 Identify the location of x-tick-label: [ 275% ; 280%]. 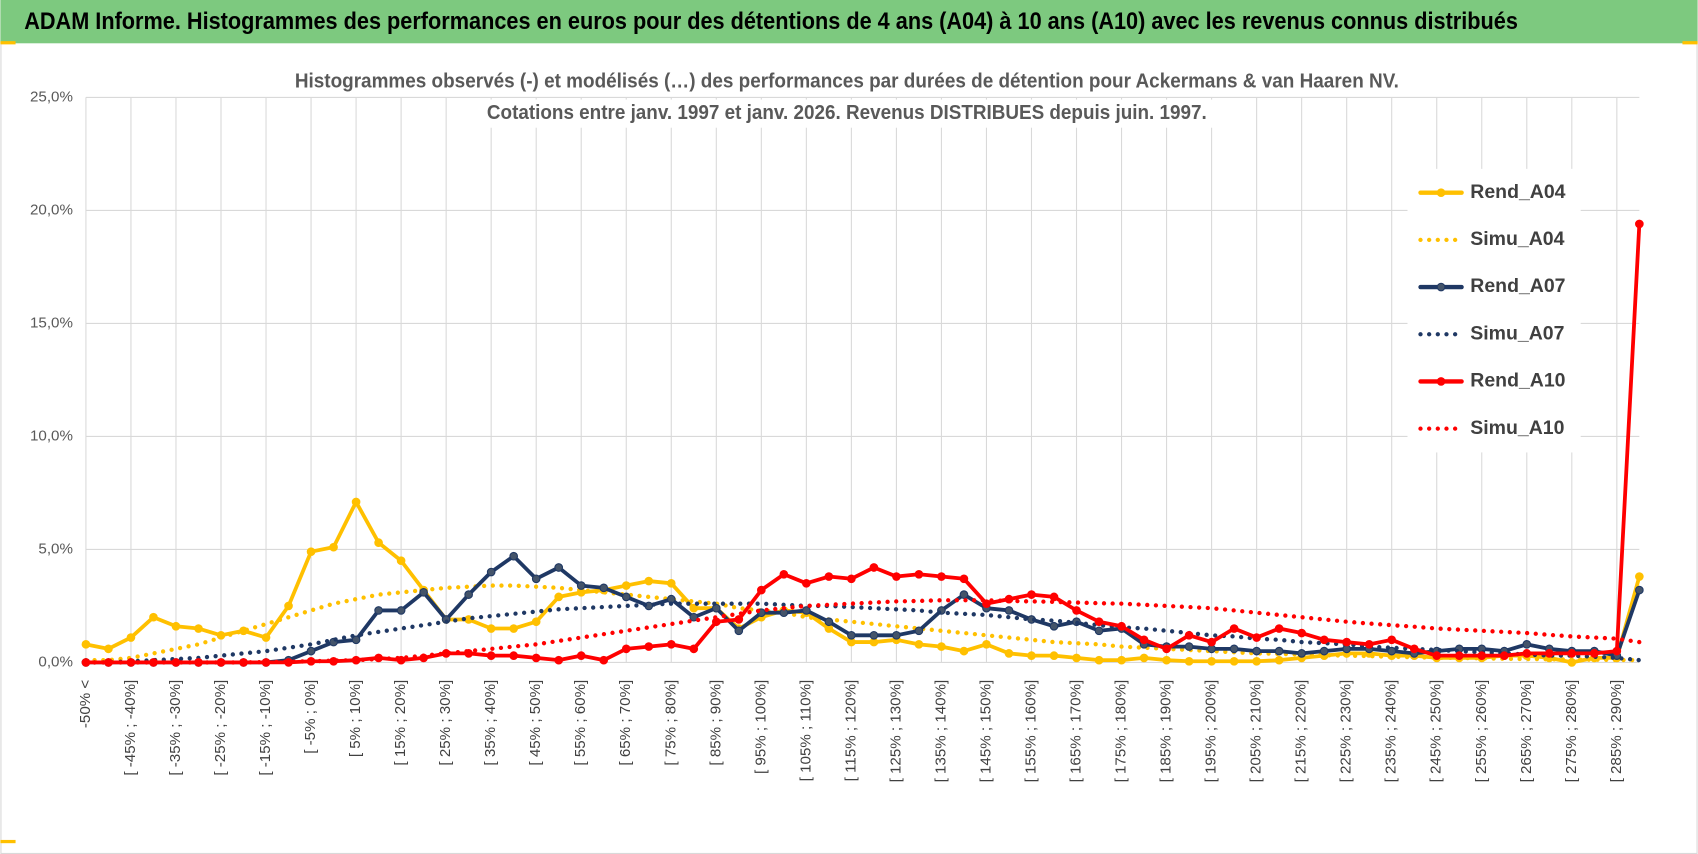
(1571, 731).